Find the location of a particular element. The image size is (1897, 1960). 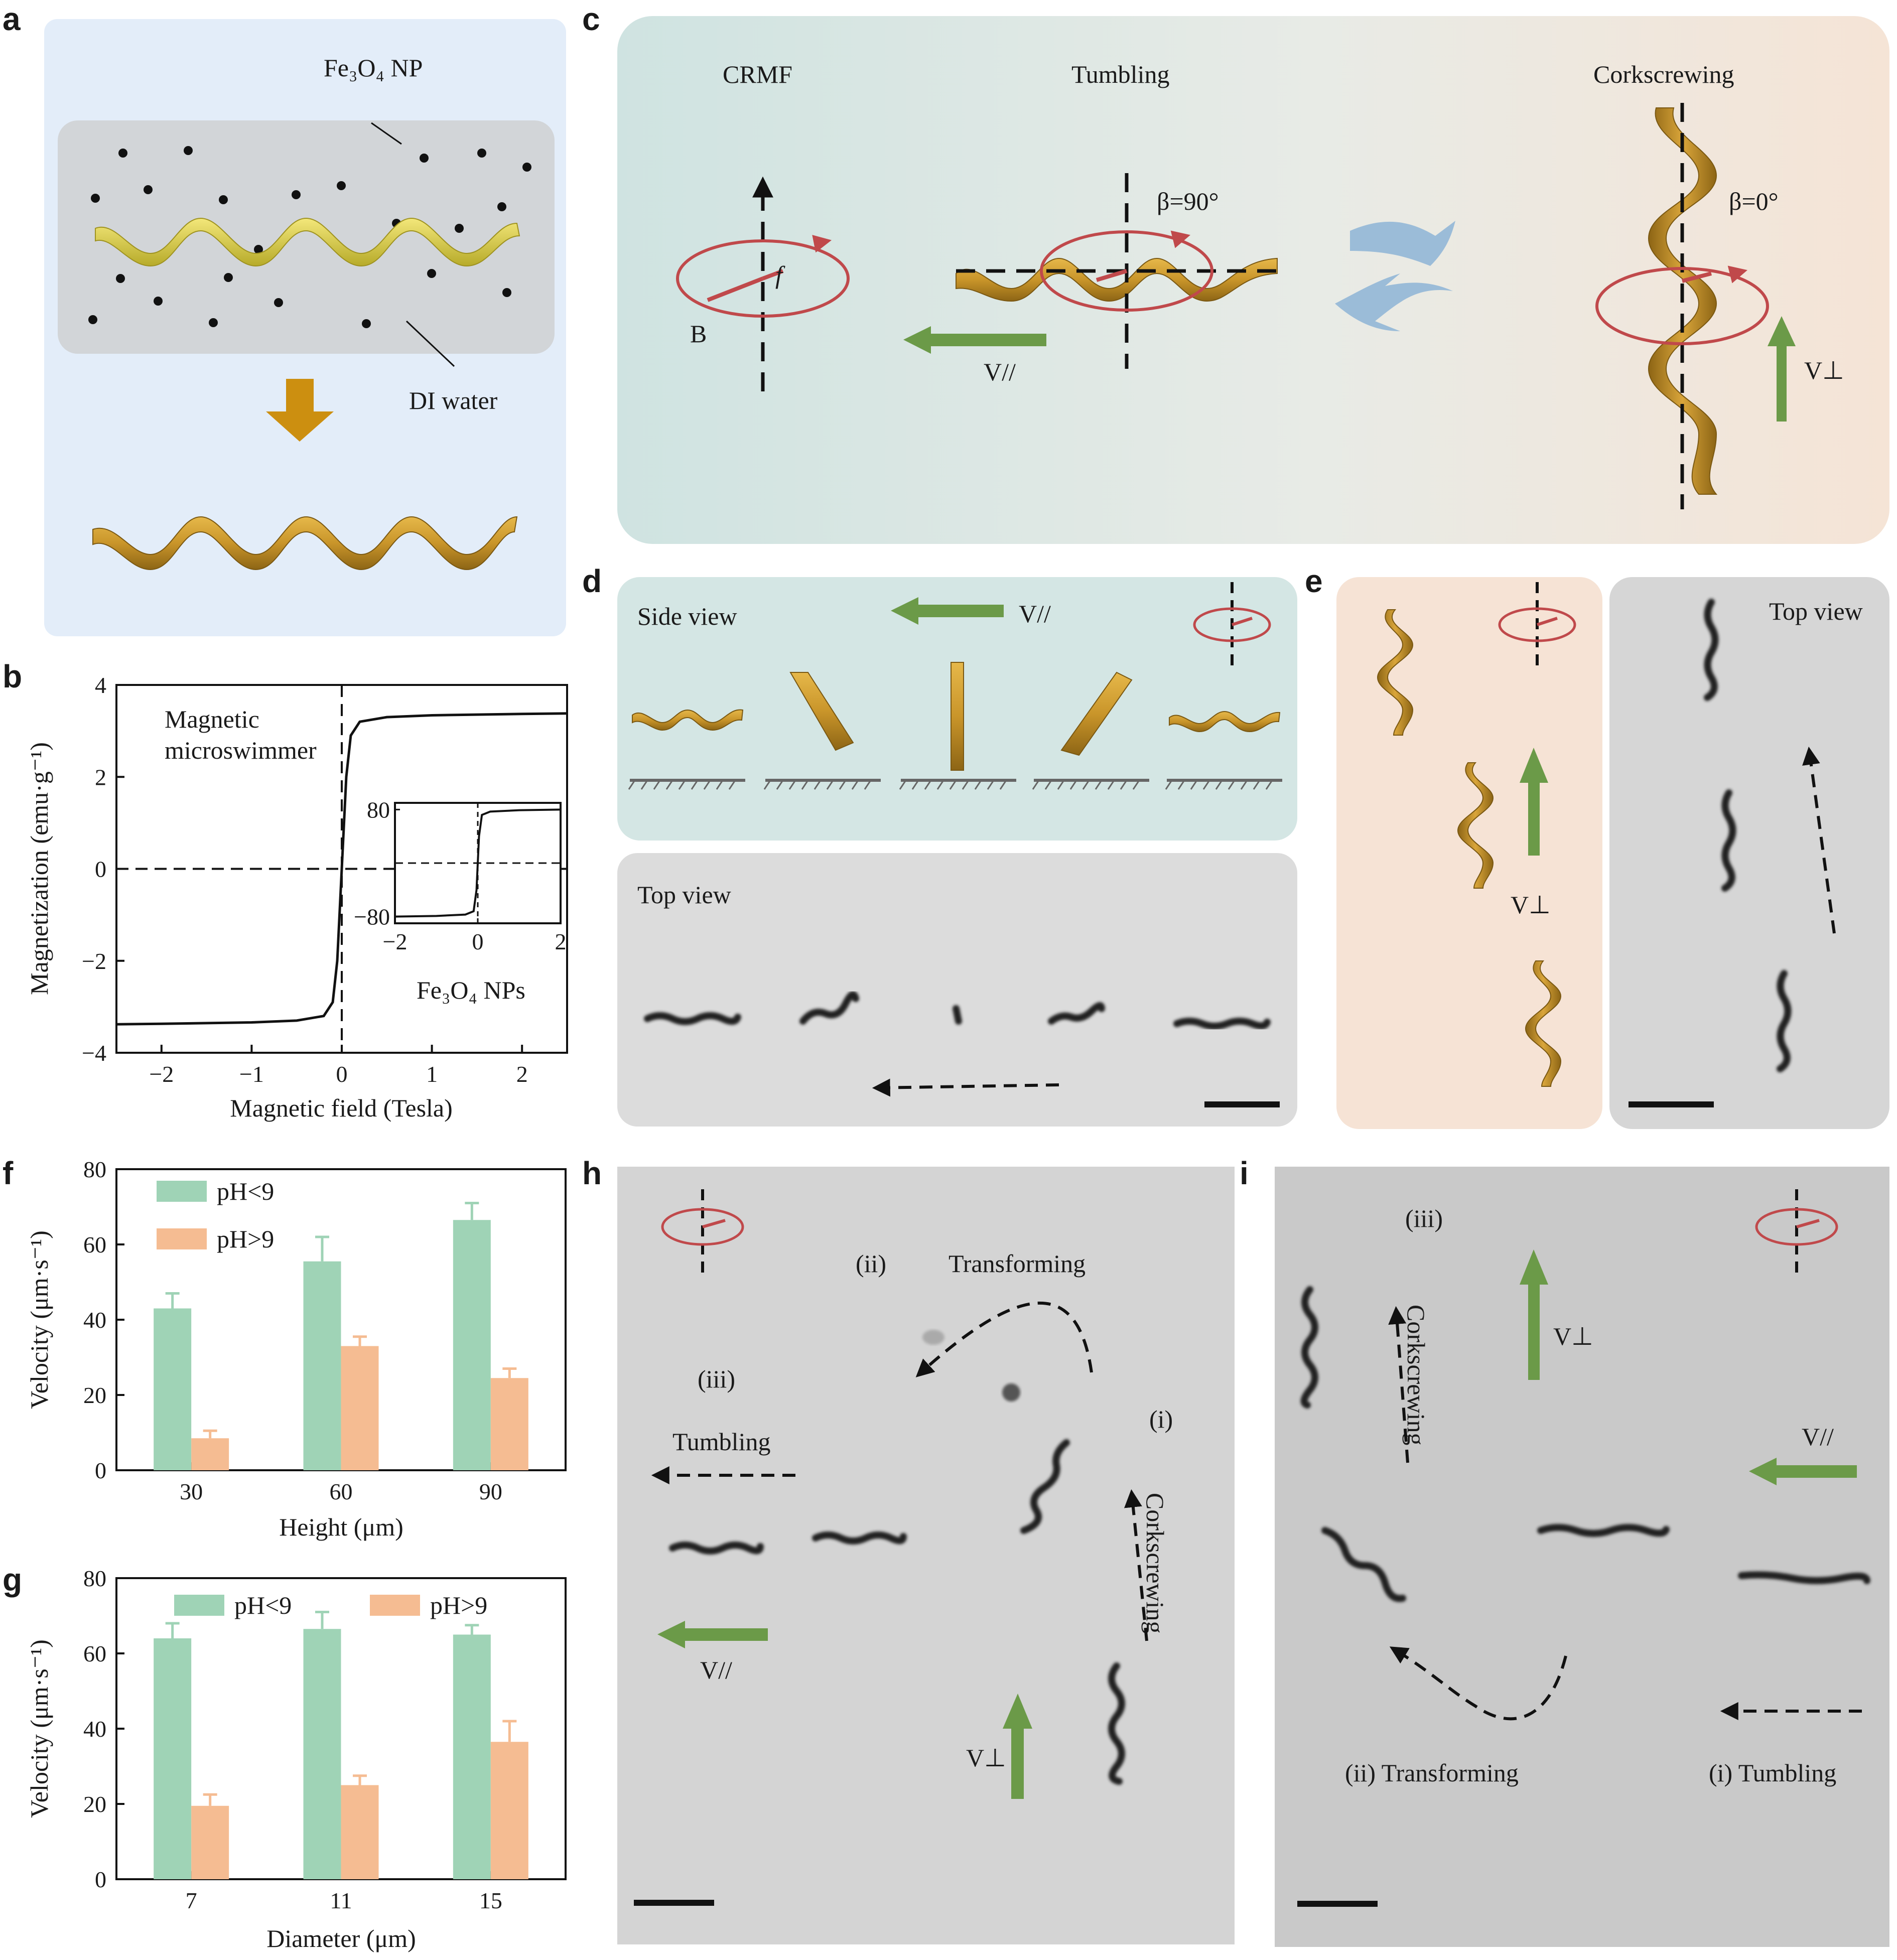

chart-g-ytick-label: 40 is located at coordinates (95, 1729).